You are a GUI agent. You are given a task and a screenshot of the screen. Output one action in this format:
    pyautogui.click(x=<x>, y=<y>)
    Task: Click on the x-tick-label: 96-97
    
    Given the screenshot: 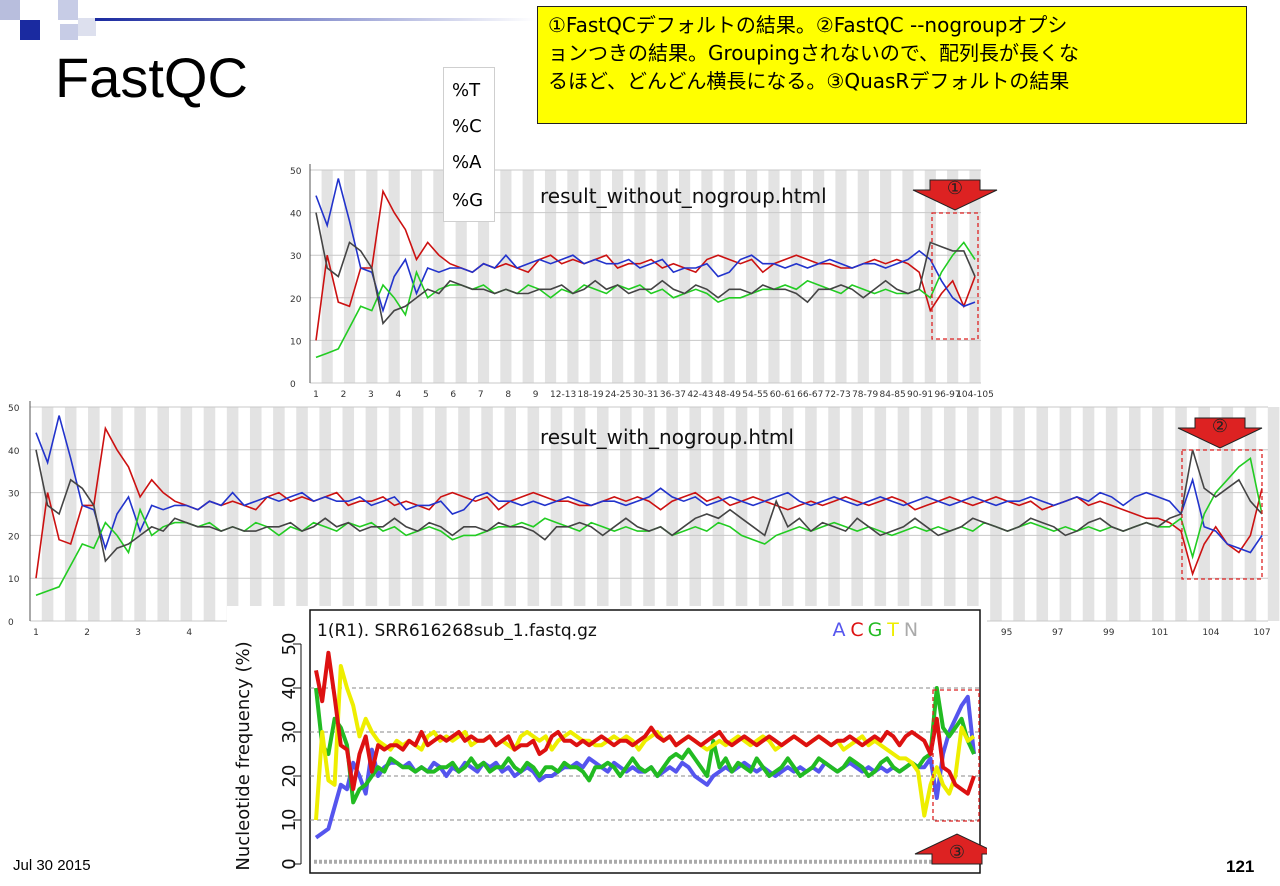 What is the action you would take?
    pyautogui.click(x=947, y=395)
    